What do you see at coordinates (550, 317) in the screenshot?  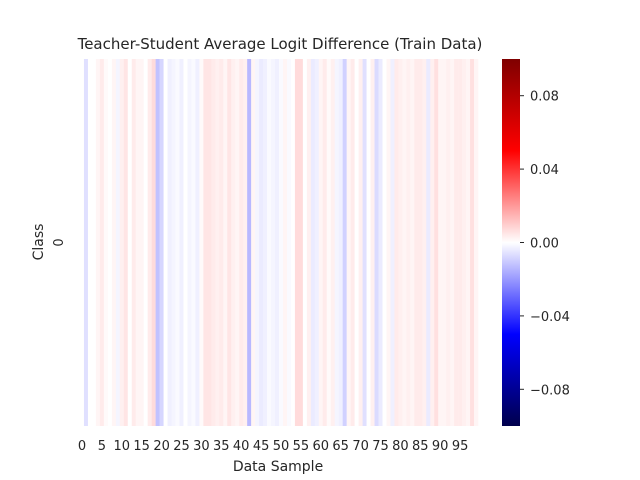 I see `colorbar-tick-label: −0.04` at bounding box center [550, 317].